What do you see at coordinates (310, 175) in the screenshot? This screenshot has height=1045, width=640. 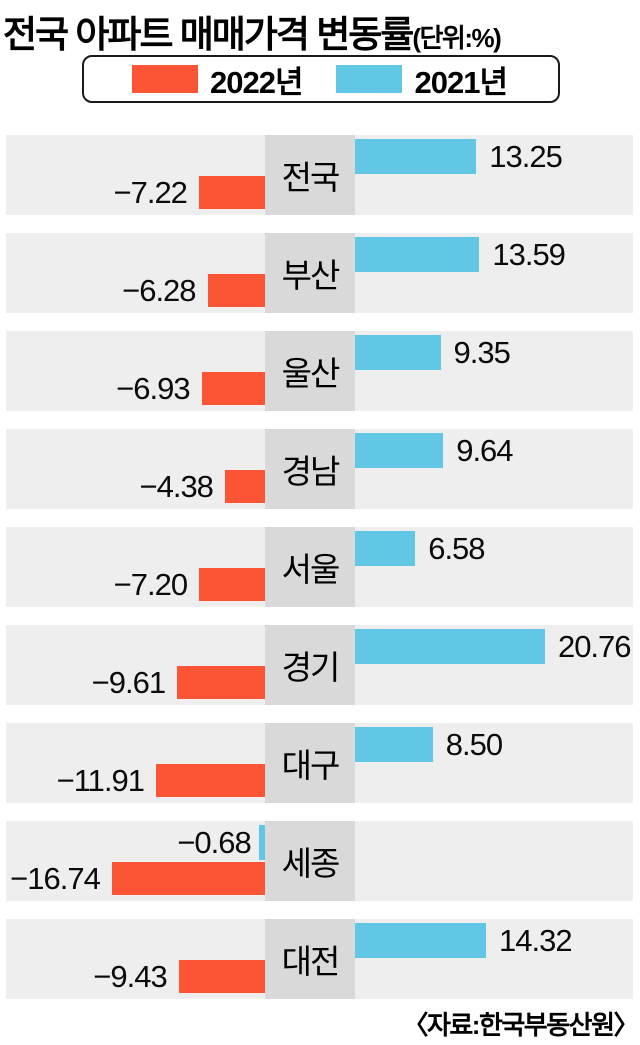 I see `region-label: 전국` at bounding box center [310, 175].